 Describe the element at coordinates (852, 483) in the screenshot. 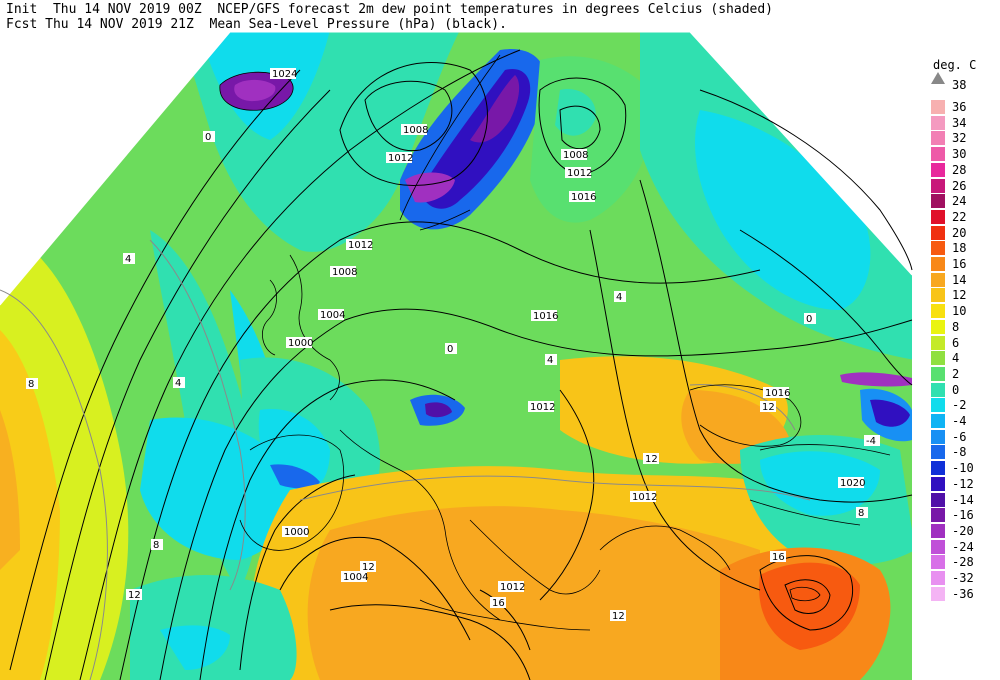

I see `isobar-label: 1020` at that location.